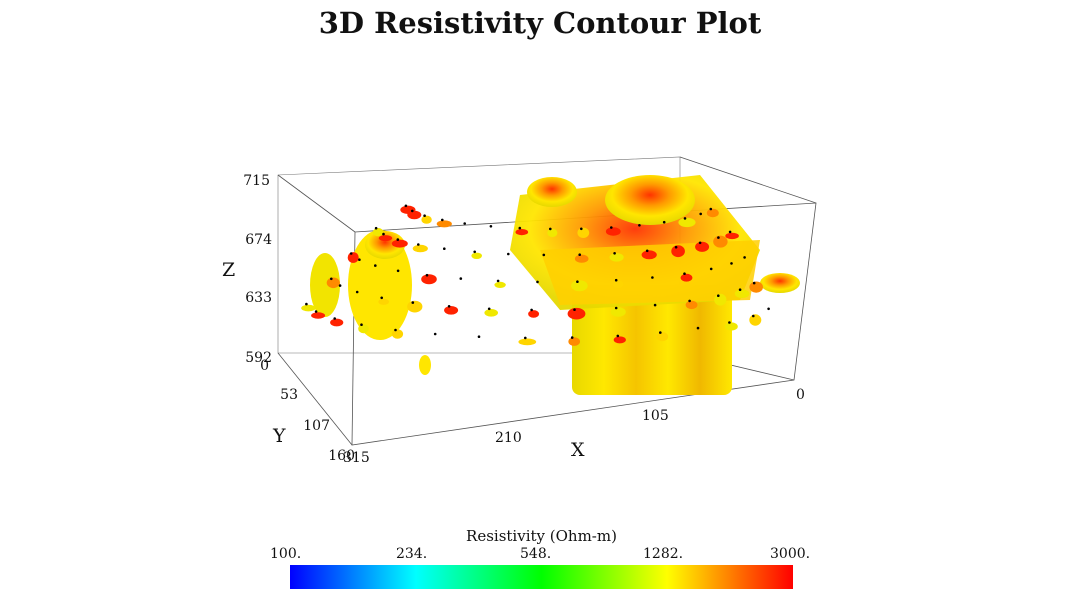 The width and height of the screenshot is (1080, 608). Describe the element at coordinates (540, 23) in the screenshot. I see `chart-title: 3D Resistivity Contour Plot` at that location.